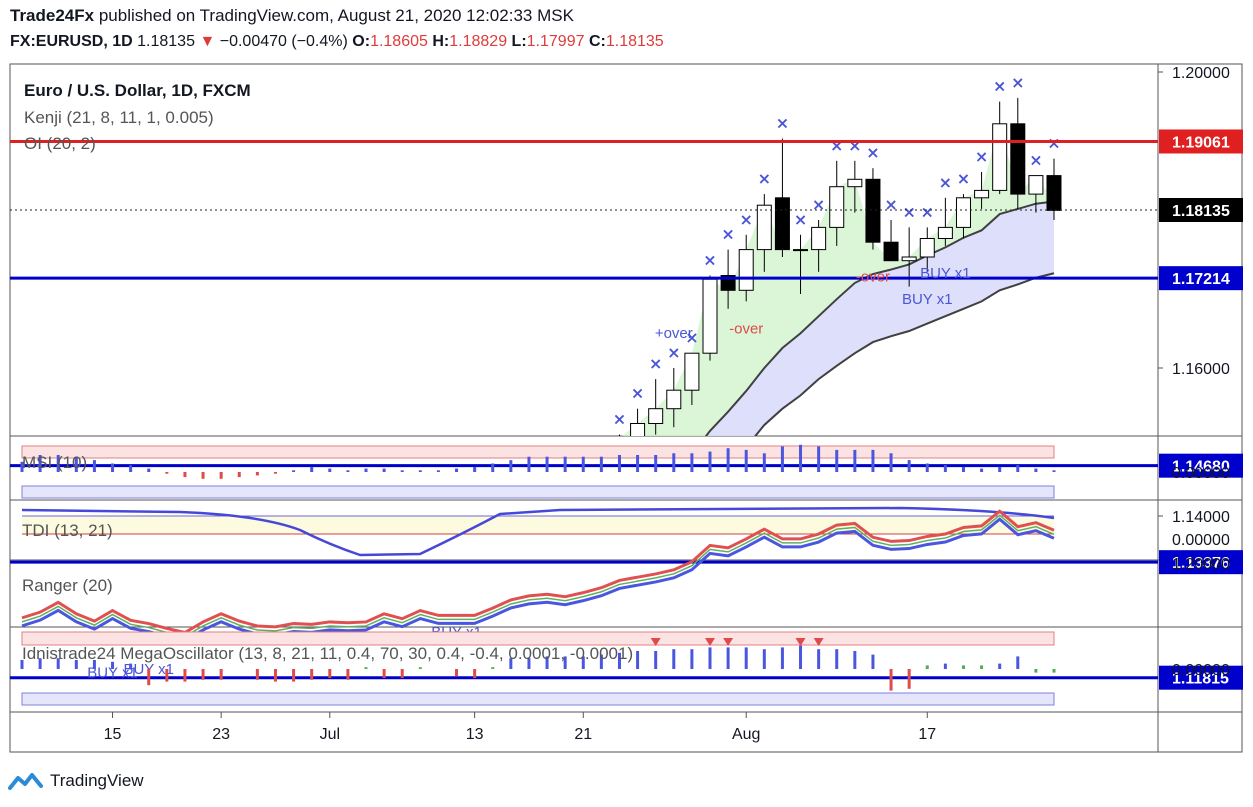 This screenshot has height=807, width=1253. What do you see at coordinates (519, 41) in the screenshot?
I see `low-label: L:` at bounding box center [519, 41].